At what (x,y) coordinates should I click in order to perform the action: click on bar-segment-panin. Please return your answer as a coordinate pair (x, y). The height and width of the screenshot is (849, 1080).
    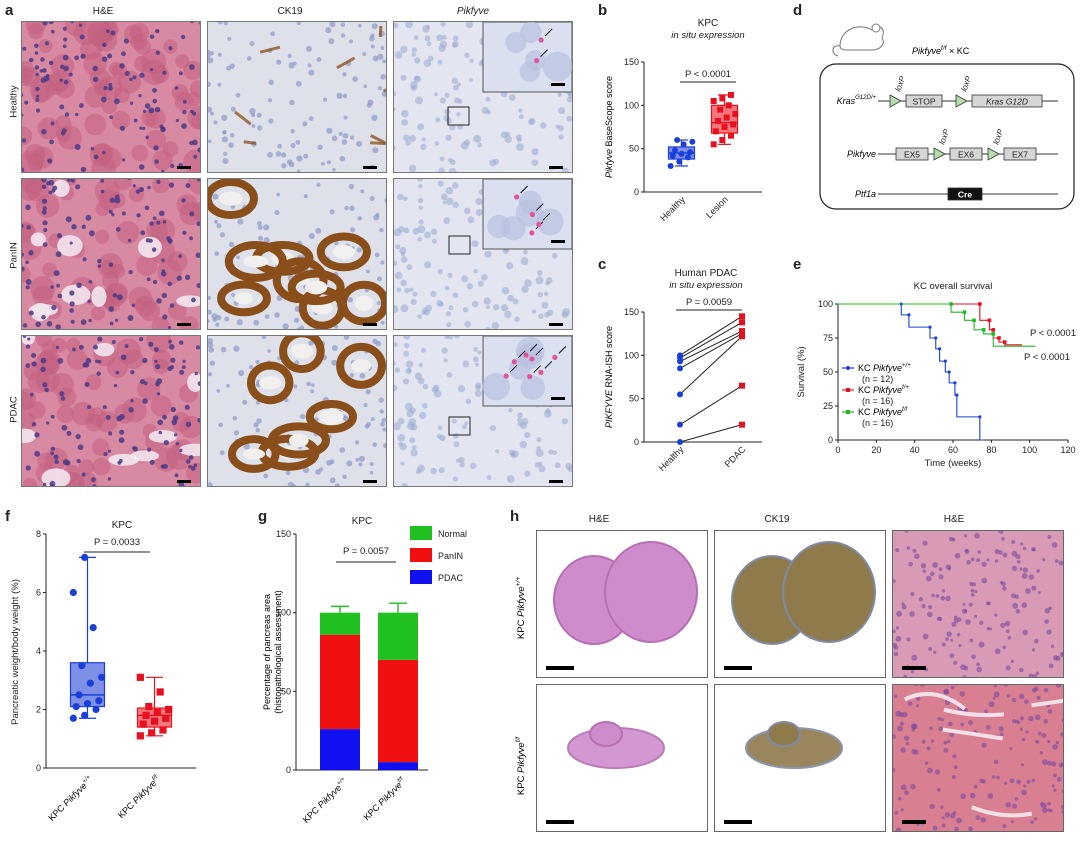
    Looking at the image, I should click on (398, 711).